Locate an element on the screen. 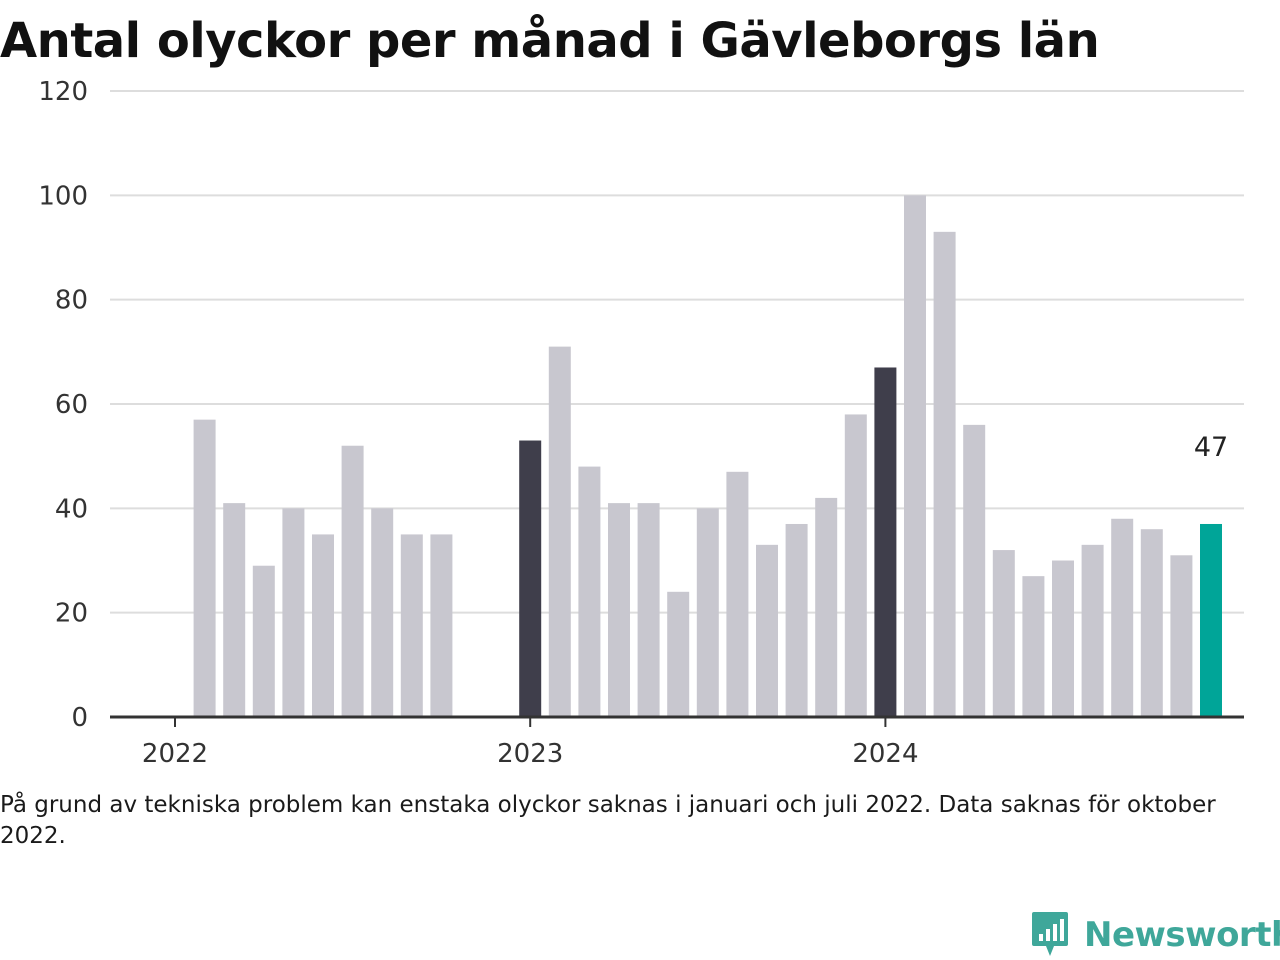 The image size is (1280, 960). x-tick-label: 2024 is located at coordinates (885, 754).